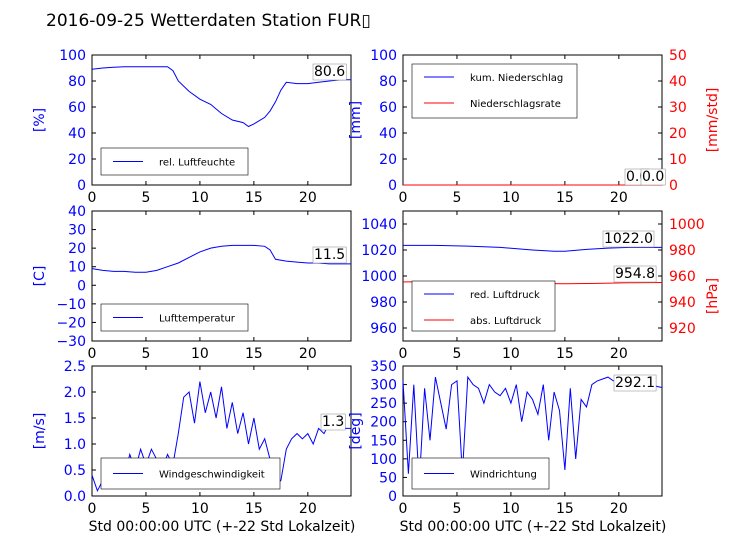 The height and width of the screenshot is (552, 736). What do you see at coordinates (383, 367) in the screenshot?
I see `y-tick-label: 350` at bounding box center [383, 367].